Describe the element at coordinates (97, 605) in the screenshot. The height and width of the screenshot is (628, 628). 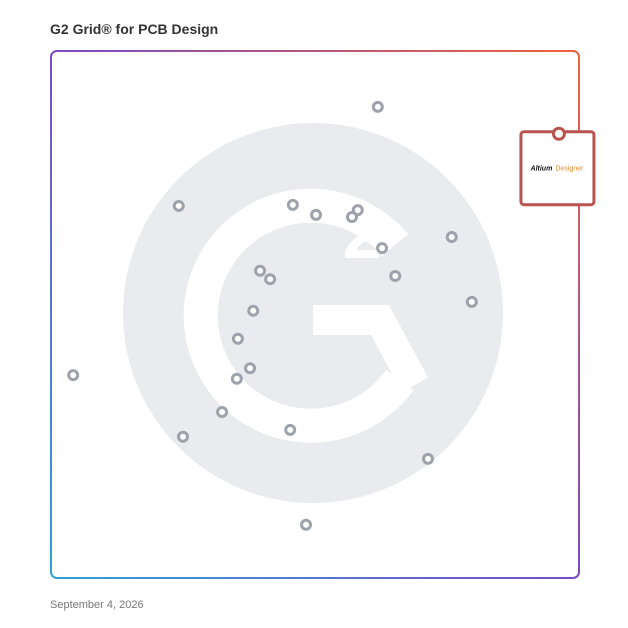
I see `date: September 4, 2026` at that location.